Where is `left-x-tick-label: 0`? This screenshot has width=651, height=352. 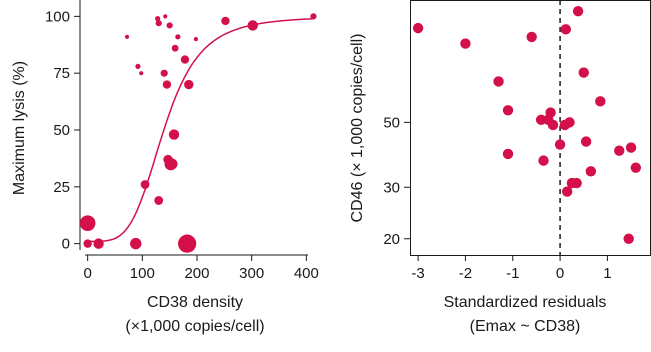
left-x-tick-label: 0 is located at coordinates (87, 273).